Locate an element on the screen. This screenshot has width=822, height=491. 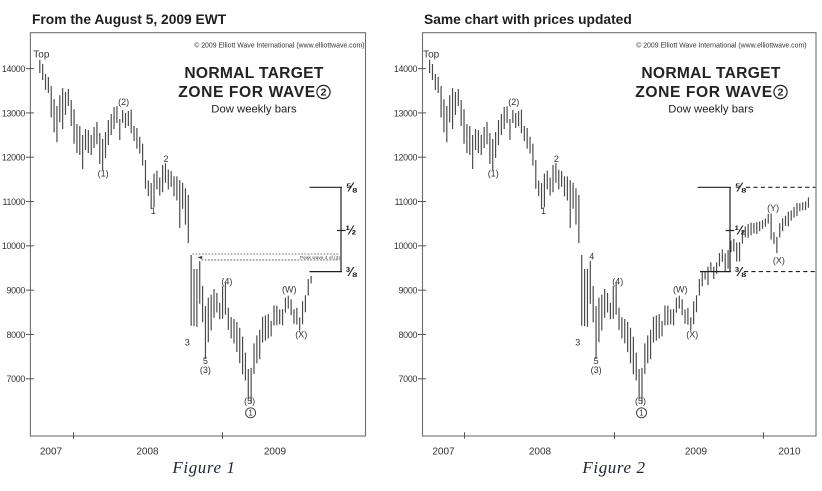
svg-text: From the August 5, 2009 EWT is located at coordinates (129, 19).